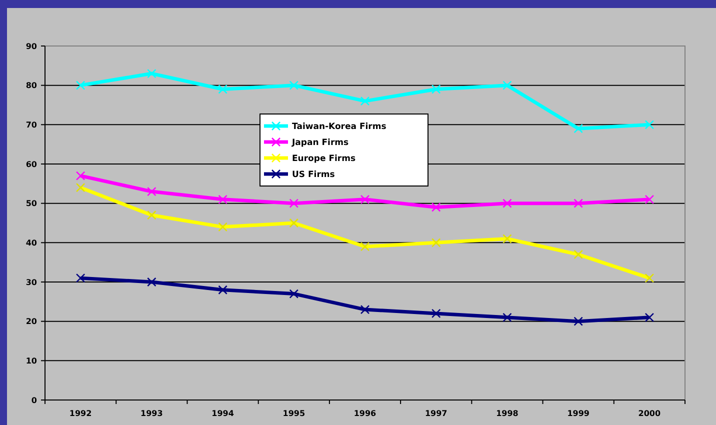 The height and width of the screenshot is (425, 716). I want to click on x-tick-label: 1993, so click(151, 413).